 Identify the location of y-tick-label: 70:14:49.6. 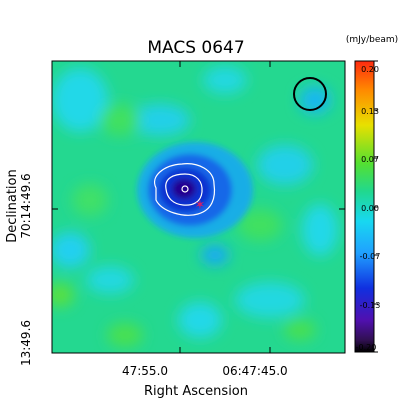
(26, 205).